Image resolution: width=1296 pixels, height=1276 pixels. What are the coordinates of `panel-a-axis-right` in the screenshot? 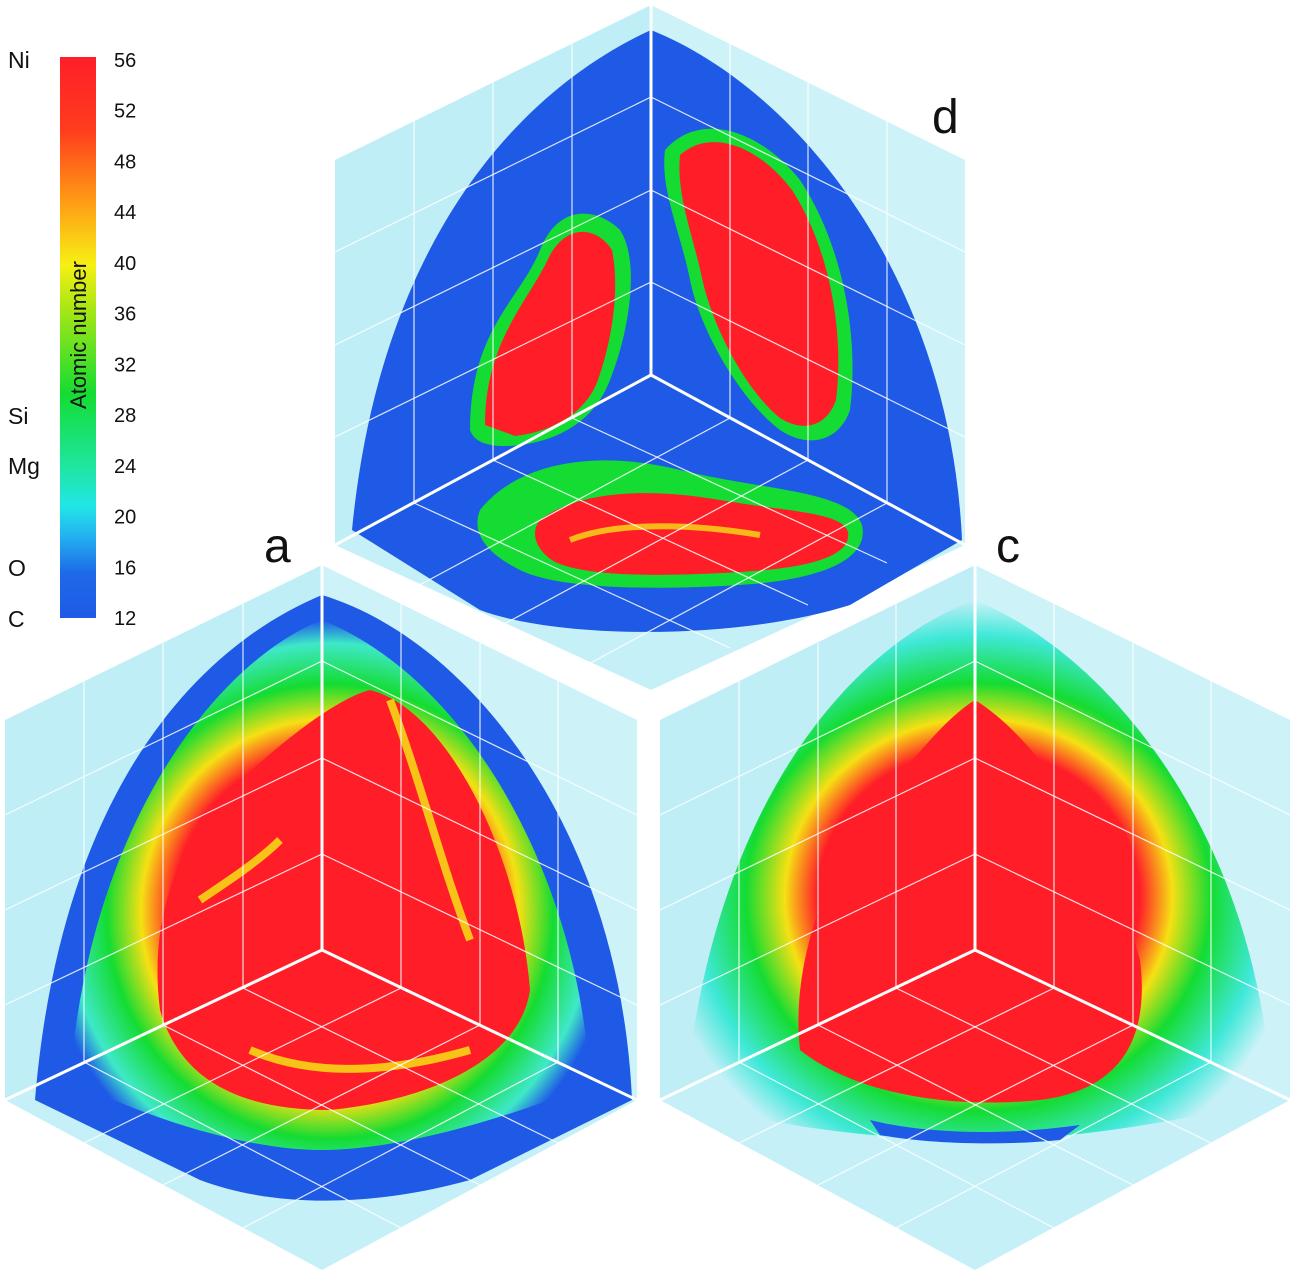 It's located at (479, 1025).